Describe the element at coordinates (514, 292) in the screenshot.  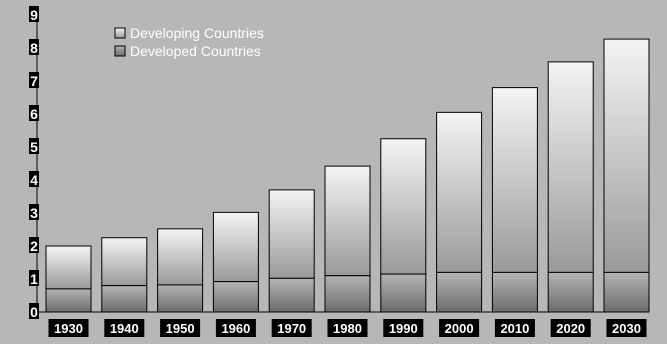
I see `bar-developed-2010` at that location.